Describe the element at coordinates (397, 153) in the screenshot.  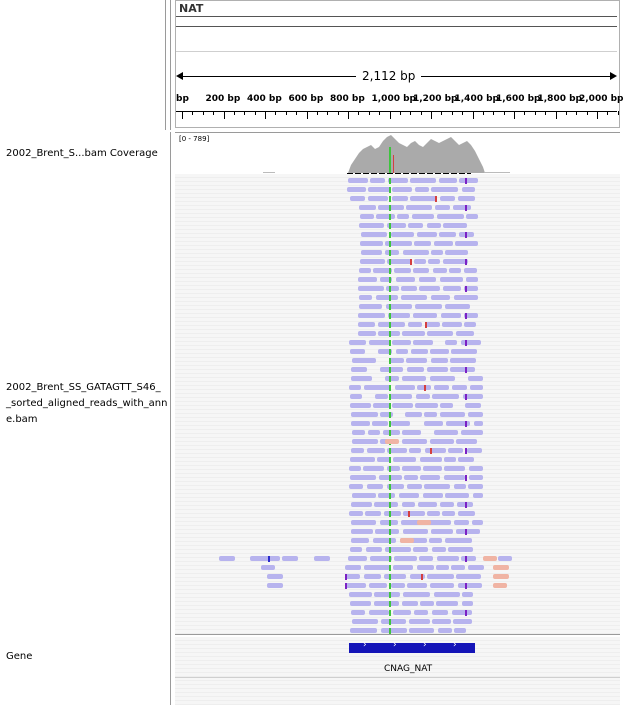
I see `coverage-track: [0 - 789]` at that location.